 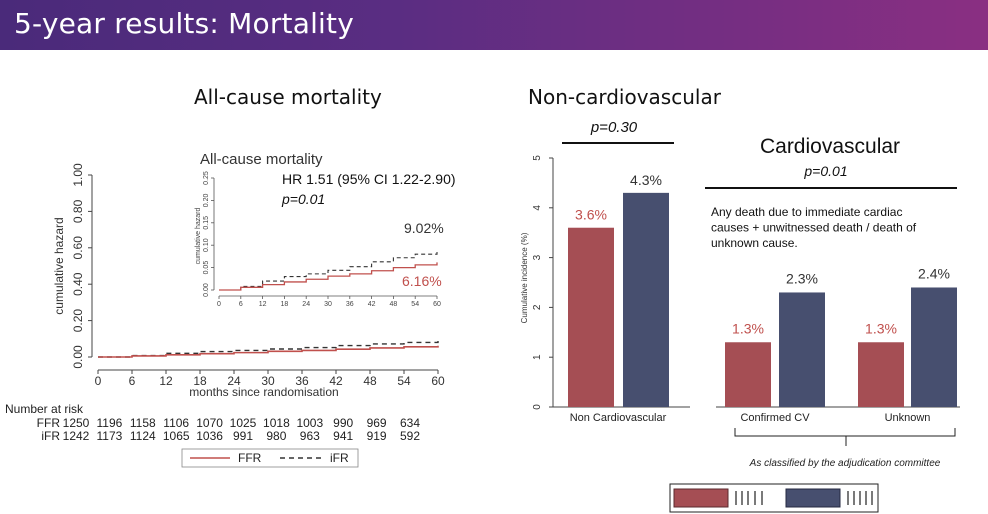 What do you see at coordinates (206, 200) in the screenshot?
I see `inset-y-tick-label: 0.20` at bounding box center [206, 200].